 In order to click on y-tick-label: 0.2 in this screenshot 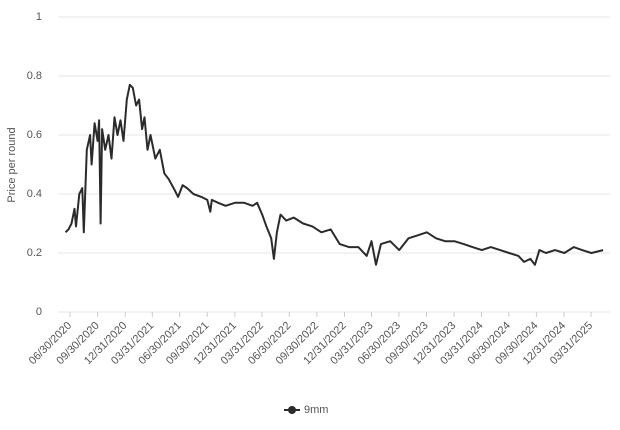, I will do `click(34, 253)`.